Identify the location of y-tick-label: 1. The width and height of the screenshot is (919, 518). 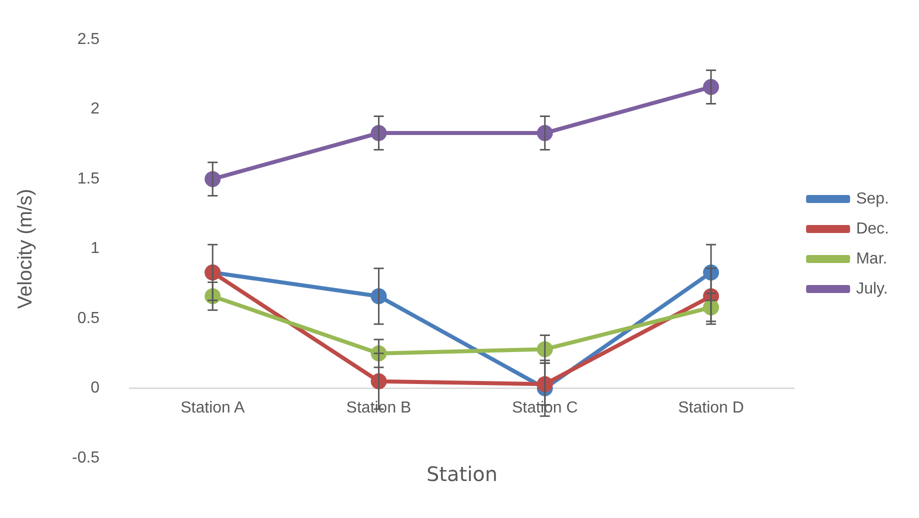
(95, 249).